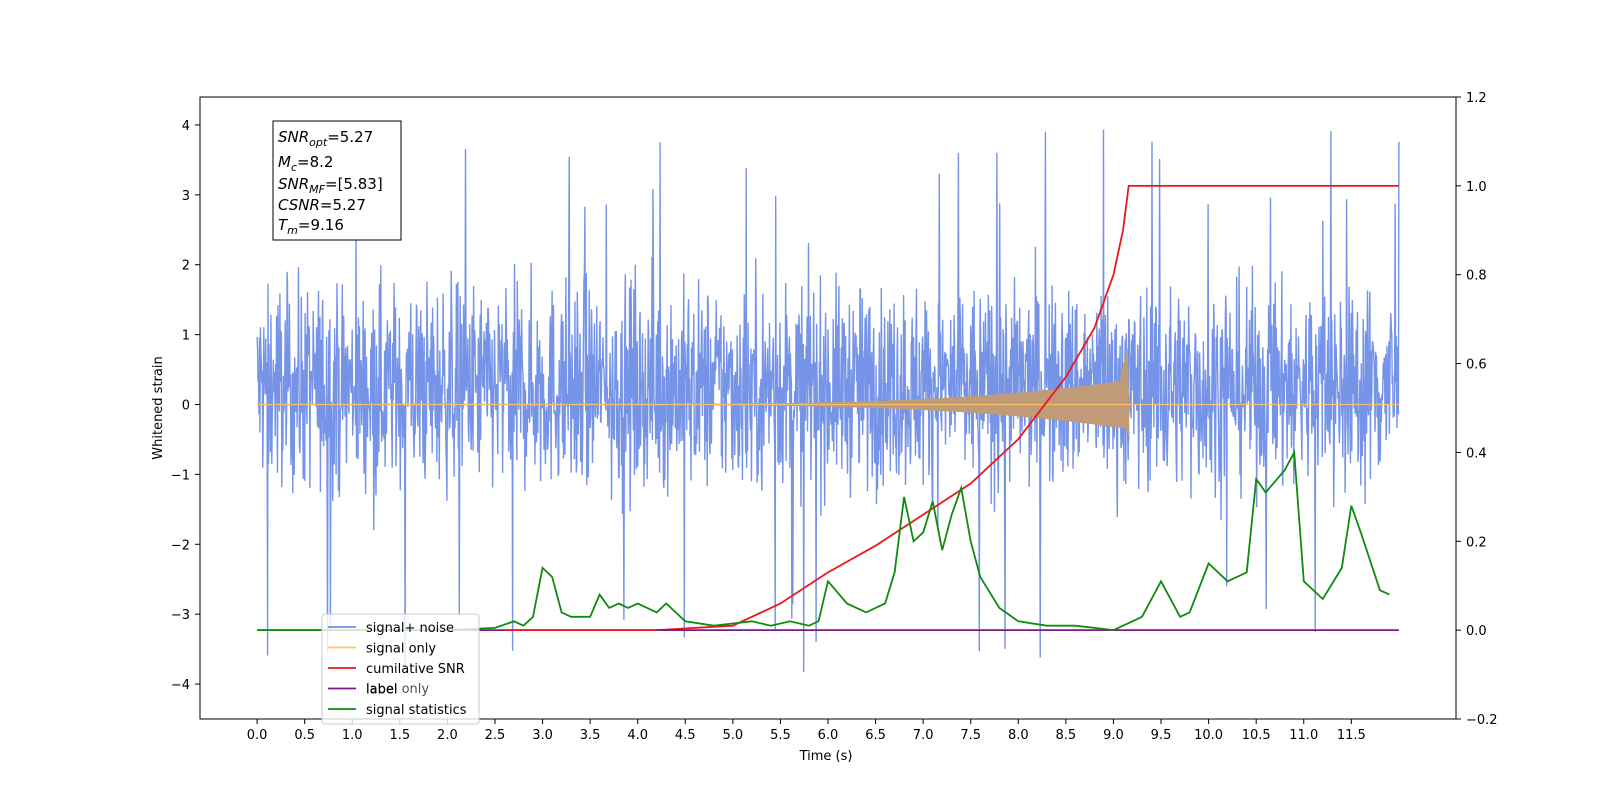 This screenshot has height=800, width=1600. Describe the element at coordinates (180, 475) in the screenshot. I see `y-tick-label: −1` at that location.